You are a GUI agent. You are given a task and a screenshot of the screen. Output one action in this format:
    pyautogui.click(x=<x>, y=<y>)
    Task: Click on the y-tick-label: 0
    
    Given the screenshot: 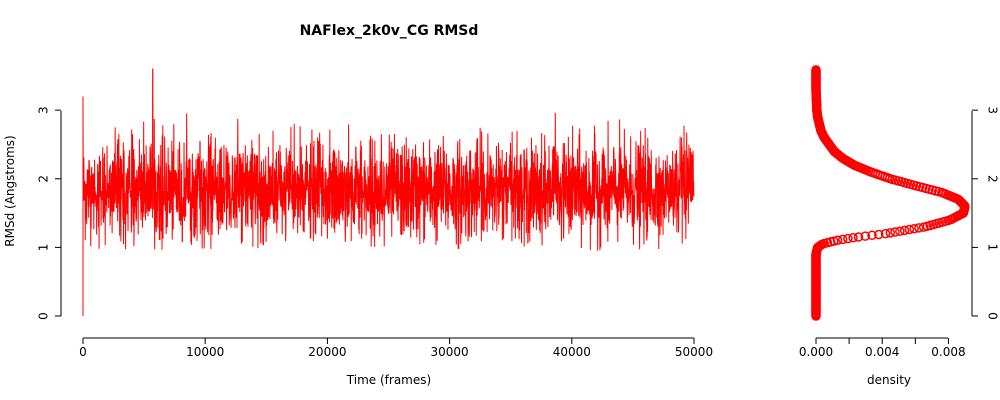 What is the action you would take?
    pyautogui.click(x=44, y=316)
    